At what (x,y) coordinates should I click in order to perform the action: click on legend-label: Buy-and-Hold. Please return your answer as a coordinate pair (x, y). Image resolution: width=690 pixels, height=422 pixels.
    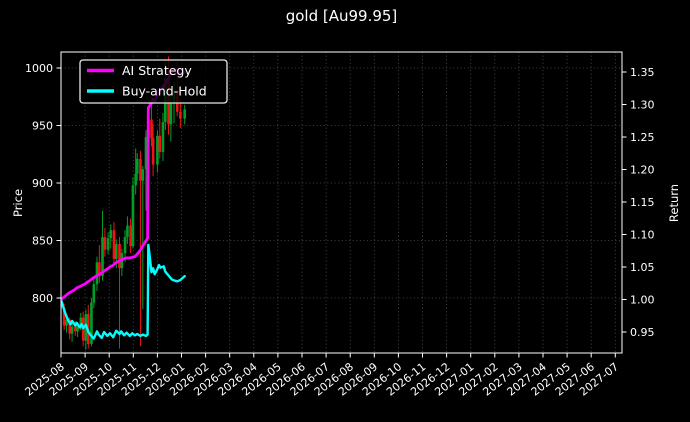
    Looking at the image, I should click on (164, 91).